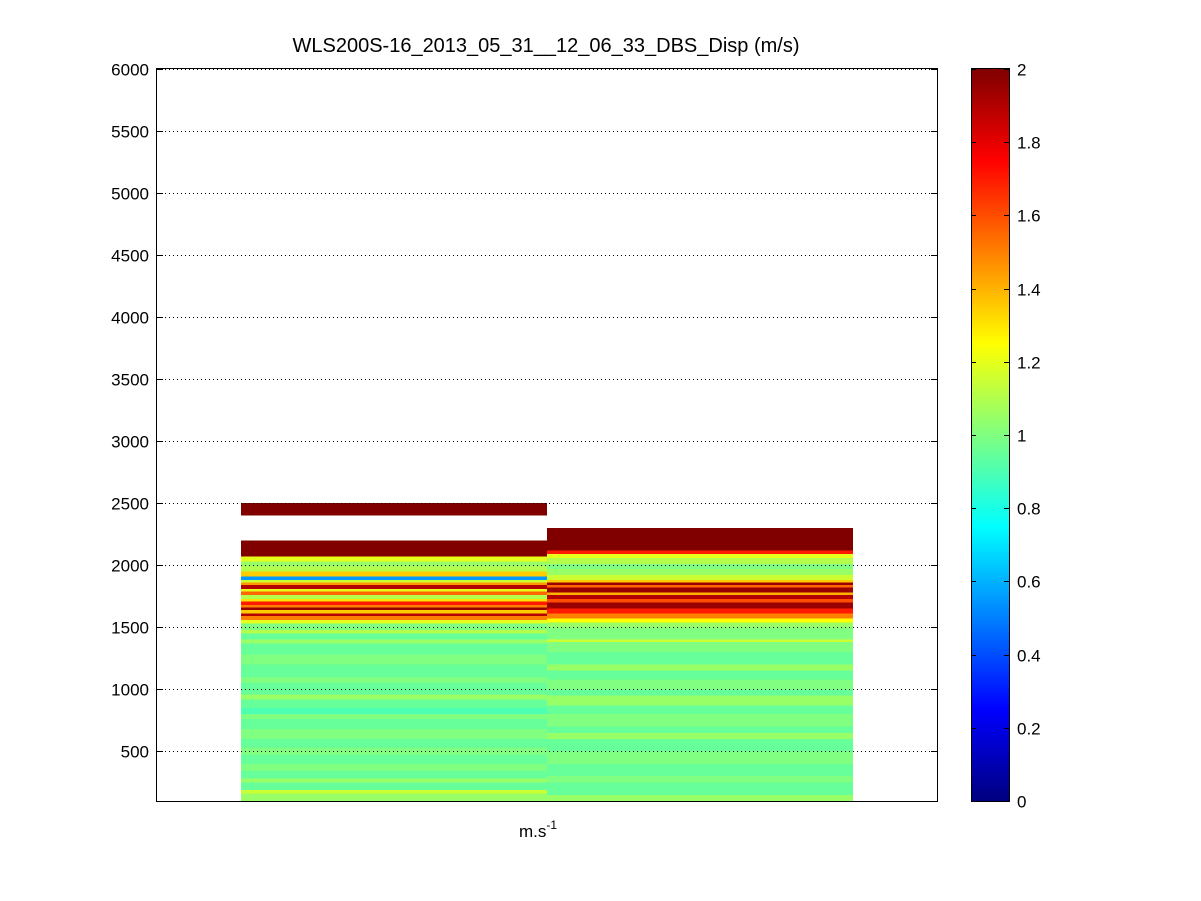 Image resolution: width=1201 pixels, height=901 pixels. I want to click on colorbar-tick-label: 1.4, so click(1029, 290).